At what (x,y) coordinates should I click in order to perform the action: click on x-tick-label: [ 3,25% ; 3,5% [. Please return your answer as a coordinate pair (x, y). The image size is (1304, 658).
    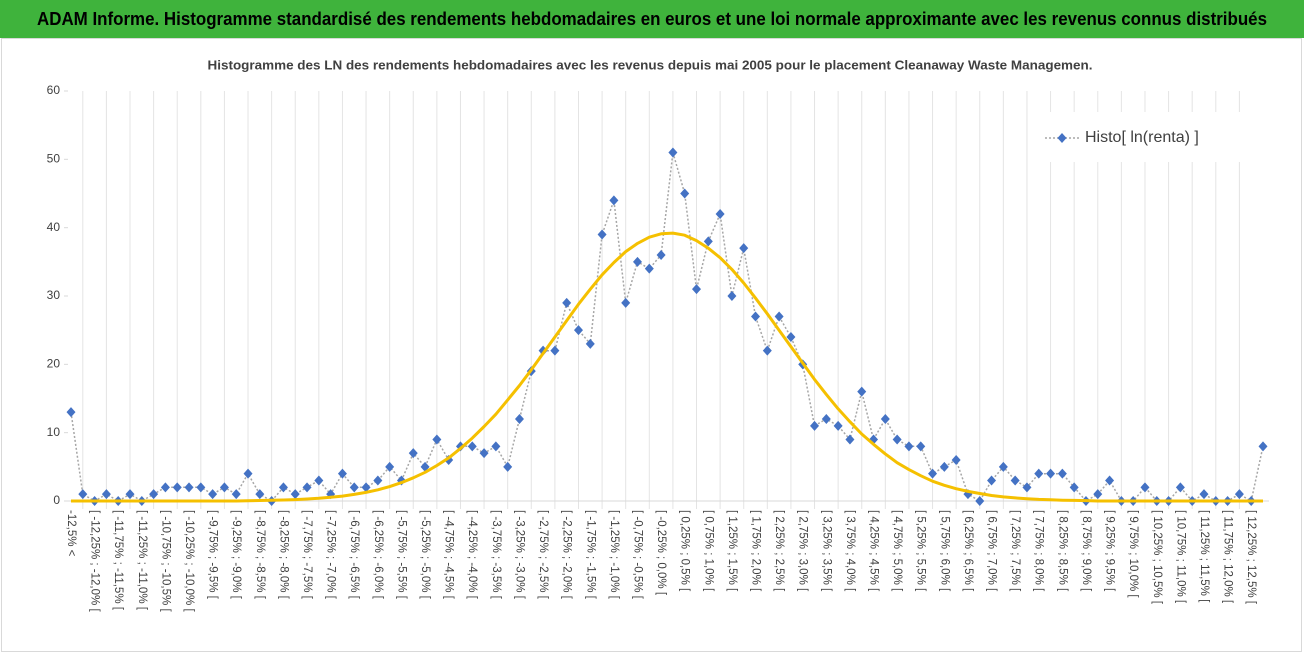
    Looking at the image, I should click on (826, 551).